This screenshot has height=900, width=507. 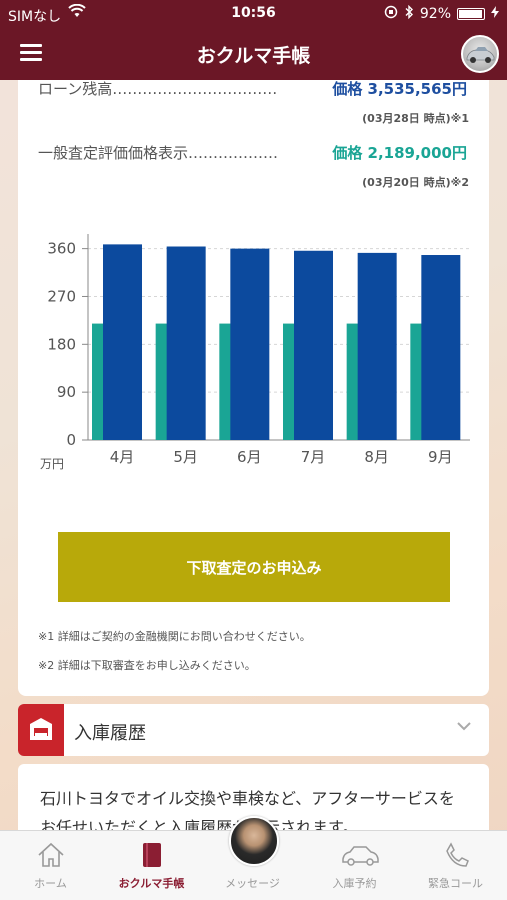 What do you see at coordinates (122, 457) in the screenshot?
I see `x-tick-label: 4月` at bounding box center [122, 457].